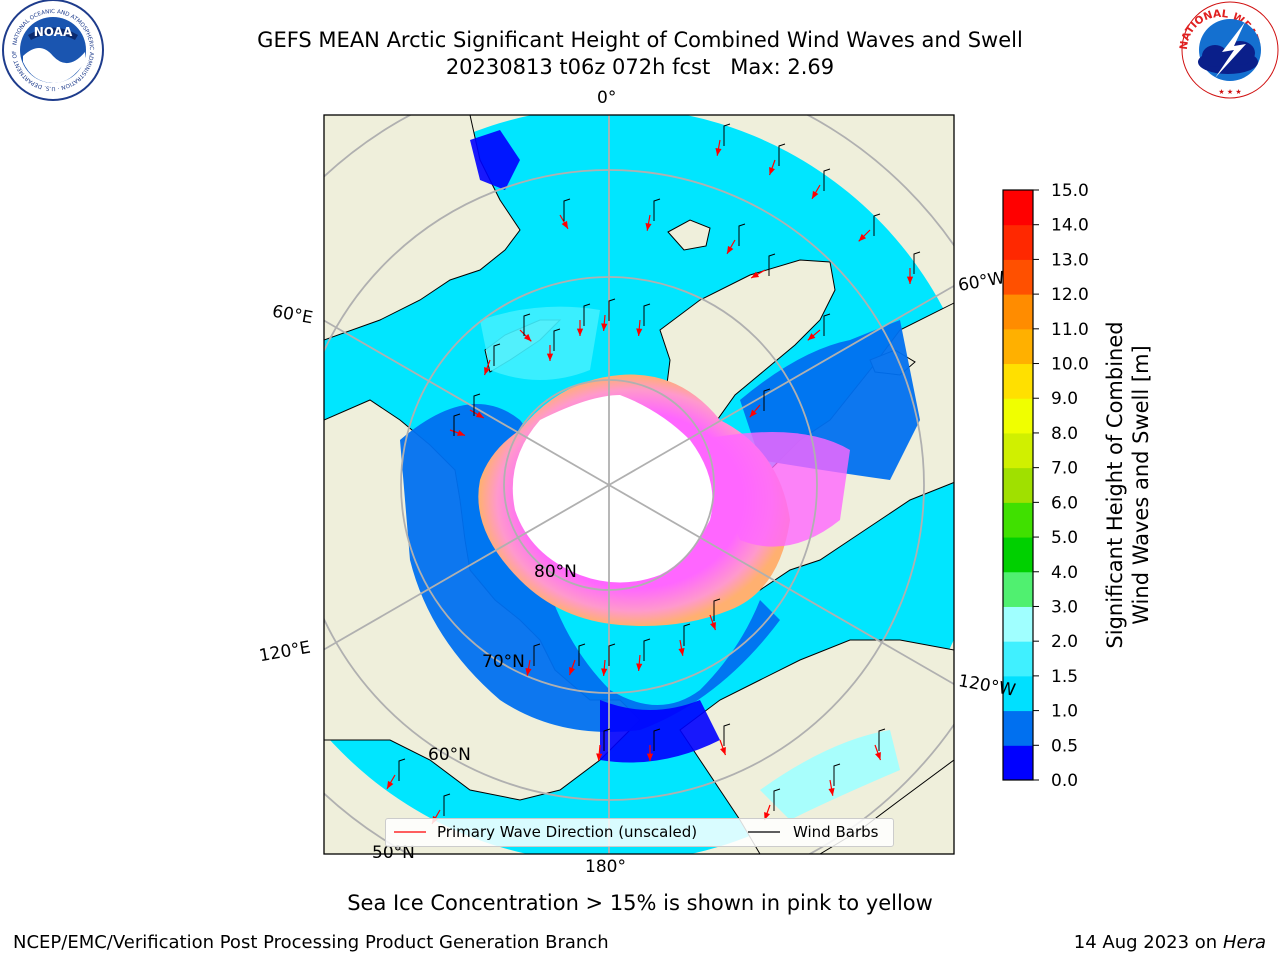 The image size is (1280, 960). What do you see at coordinates (1070, 226) in the screenshot?
I see `colorbar-tick-label: 14.0` at bounding box center [1070, 226].